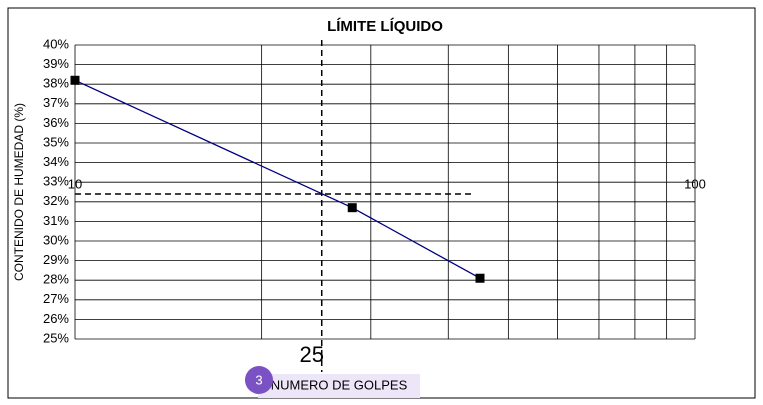 Image resolution: width=763 pixels, height=405 pixels. What do you see at coordinates (385, 26) in the screenshot?
I see `chart-title: LÍMITE LÍQUIDO` at bounding box center [385, 26].